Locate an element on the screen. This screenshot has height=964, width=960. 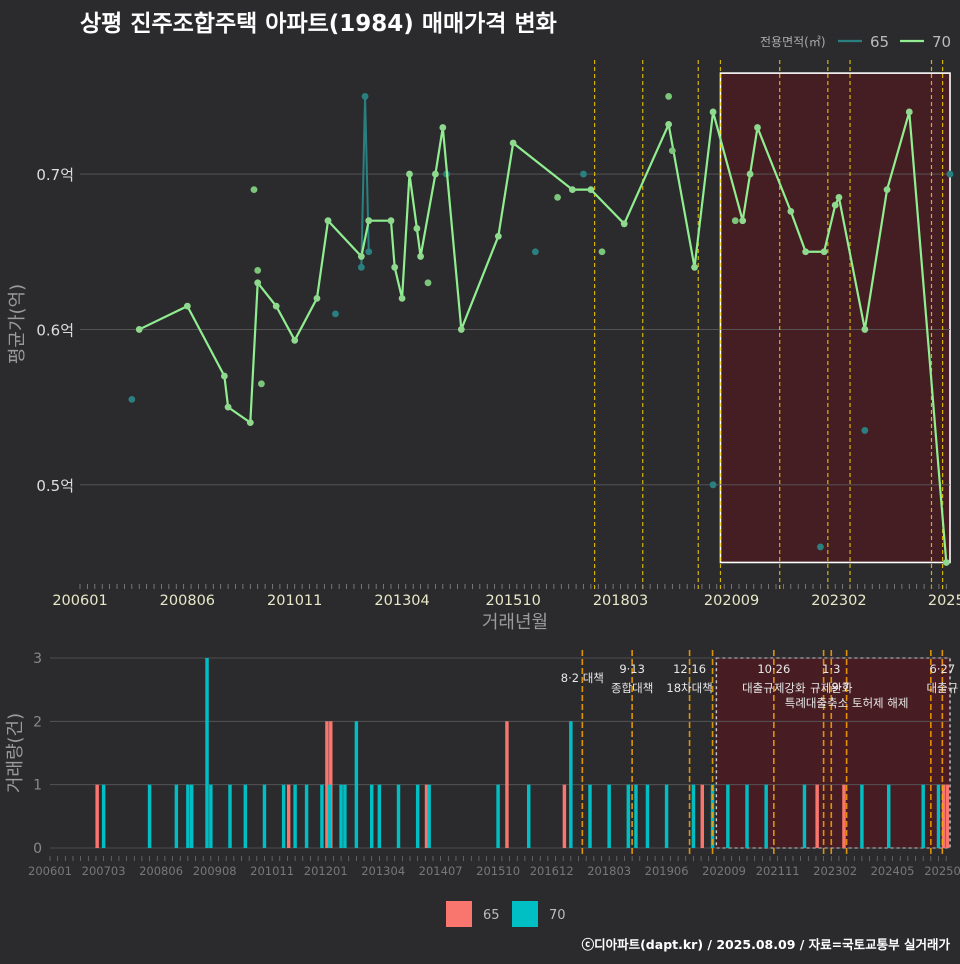
y-axis-label: 거래량(건) is located at coordinates (15, 753).